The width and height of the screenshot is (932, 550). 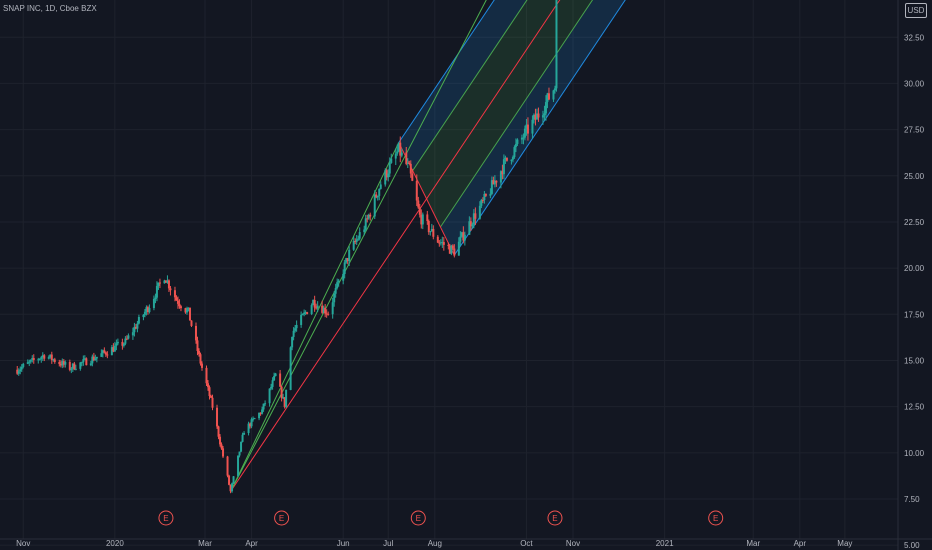 What do you see at coordinates (800, 543) in the screenshot?
I see `x-tick-label-11: Apr` at bounding box center [800, 543].